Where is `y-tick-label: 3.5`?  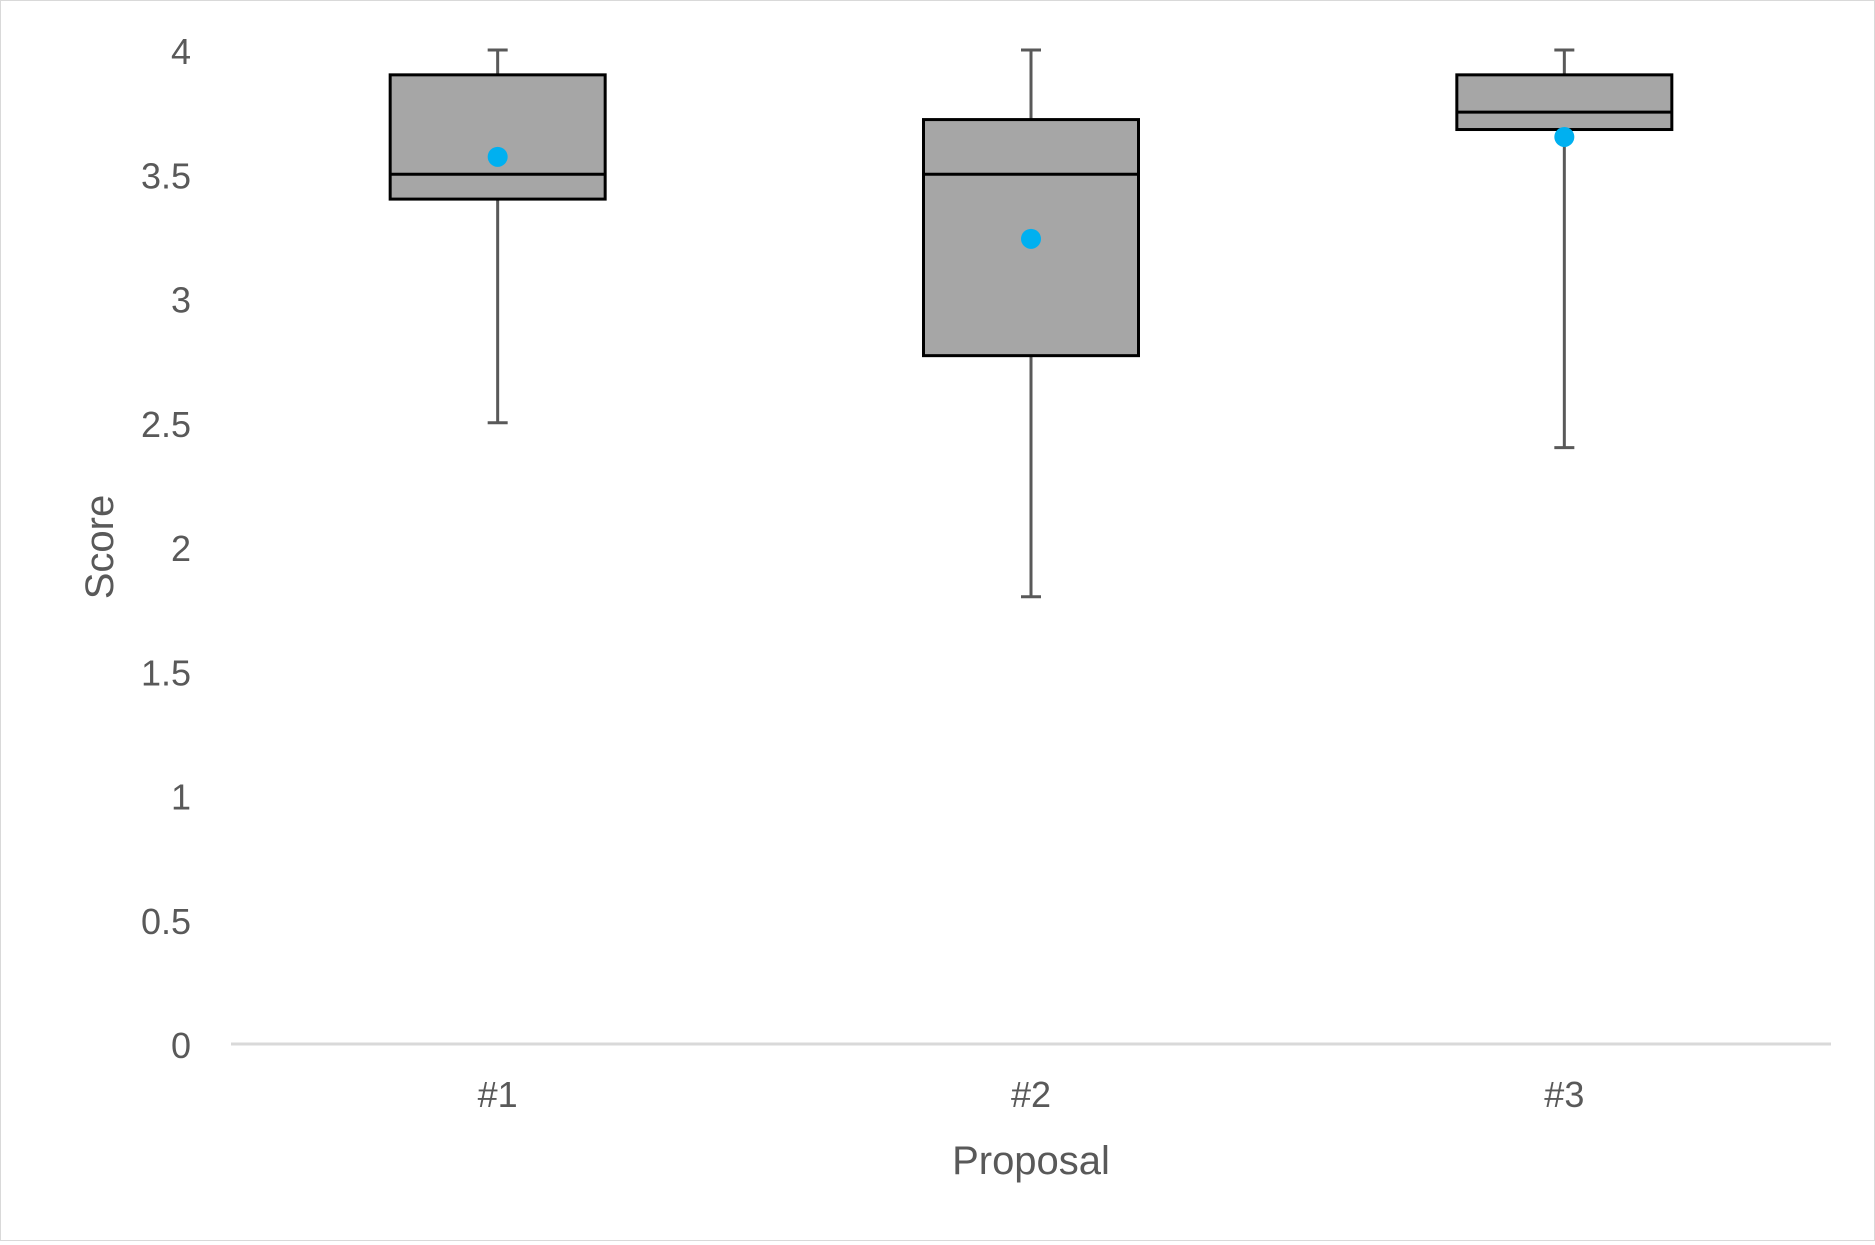 y-tick-label: 3.5 is located at coordinates (166, 175).